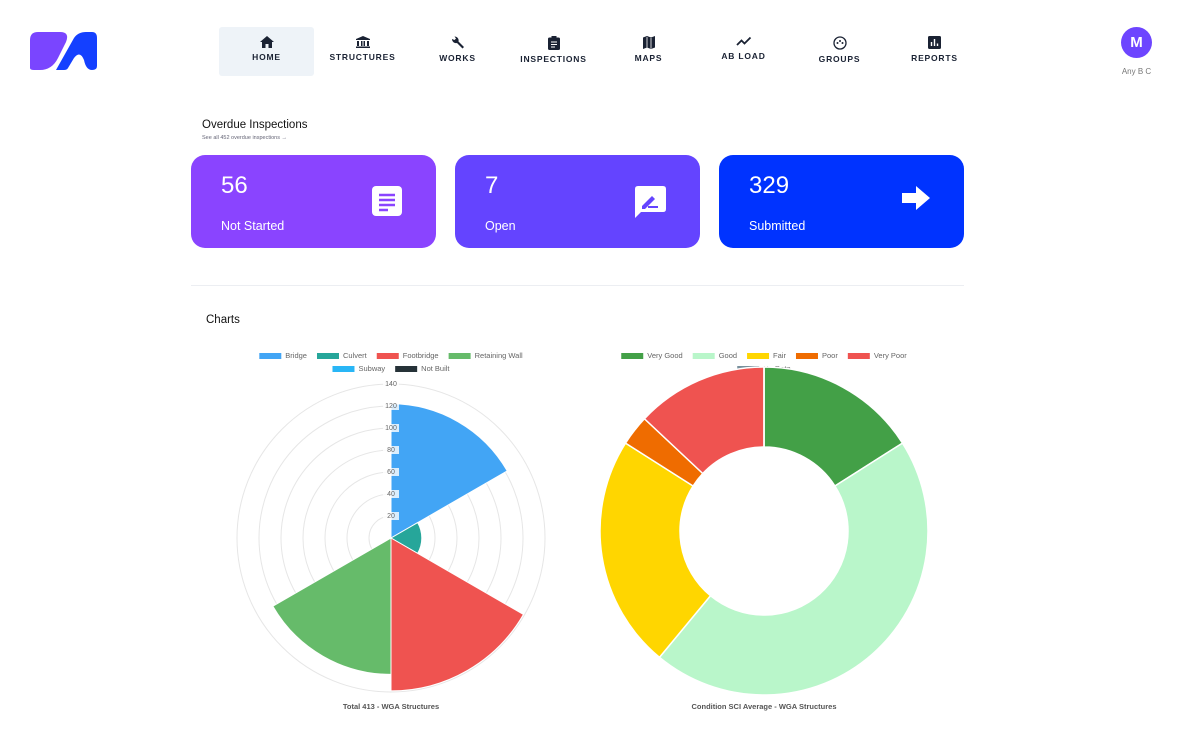 This screenshot has width=1191, height=750. Describe the element at coordinates (241, 138) in the screenshot. I see `link-text: See all 452 overdue inspections` at that location.